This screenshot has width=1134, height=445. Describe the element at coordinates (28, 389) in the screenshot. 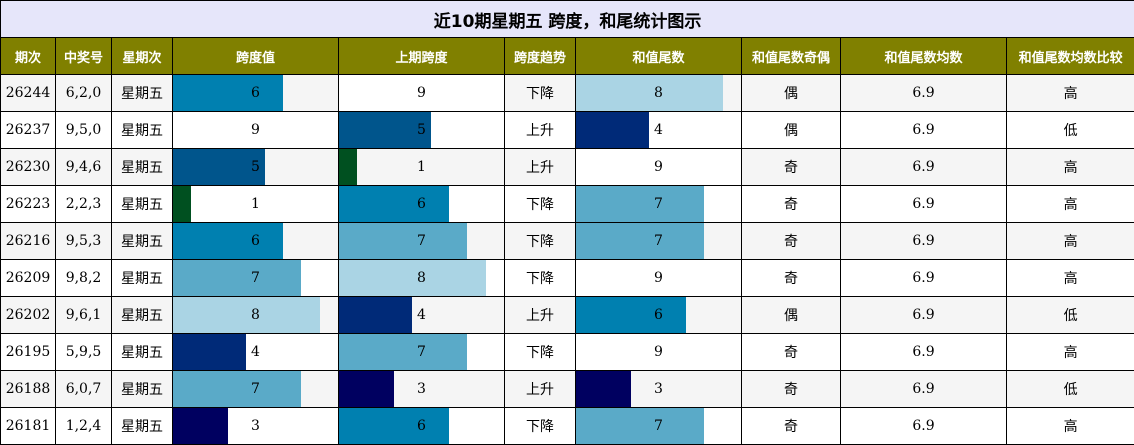

I see `issue-cell: 26188` at that location.